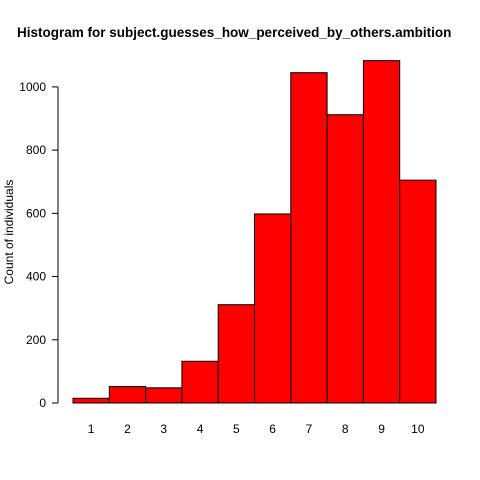 The width and height of the screenshot is (480, 480). What do you see at coordinates (9, 232) in the screenshot?
I see `y-axis-label: Count of individuals` at bounding box center [9, 232].